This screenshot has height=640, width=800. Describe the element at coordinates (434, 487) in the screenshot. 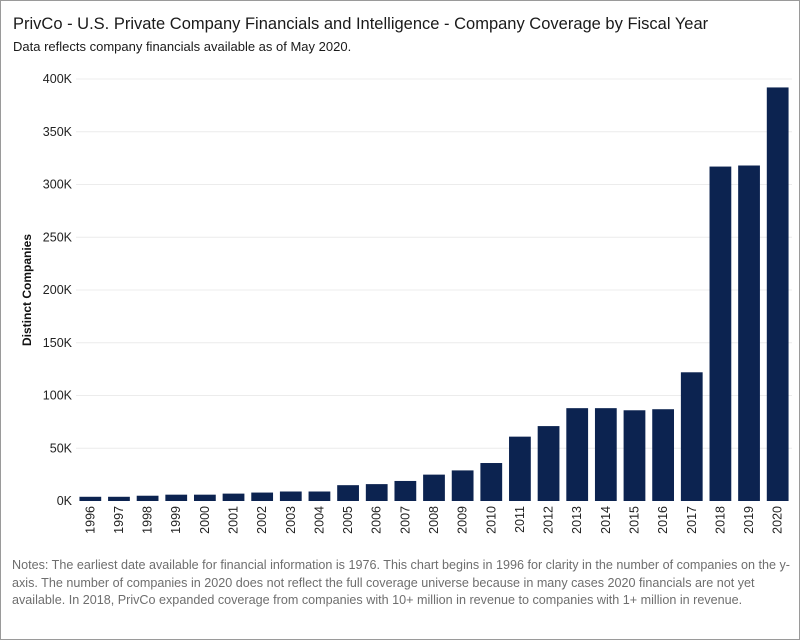

I see `bar-2008` at that location.